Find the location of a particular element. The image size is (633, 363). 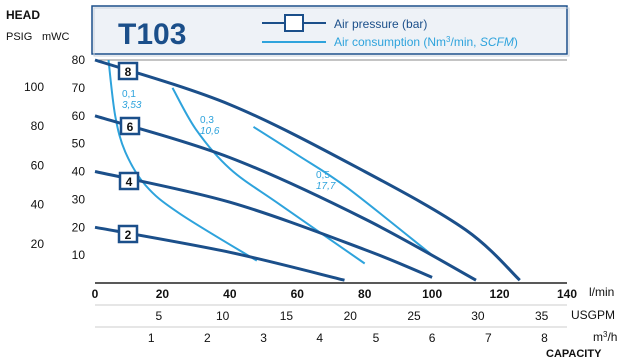

y-tick-psig: 80 is located at coordinates (38, 126).